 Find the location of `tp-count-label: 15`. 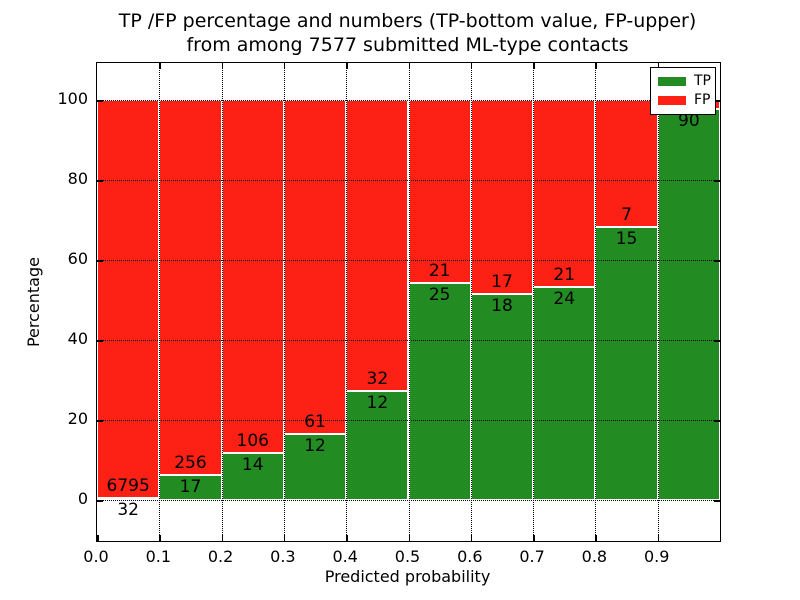

tp-count-label: 15 is located at coordinates (626, 239).